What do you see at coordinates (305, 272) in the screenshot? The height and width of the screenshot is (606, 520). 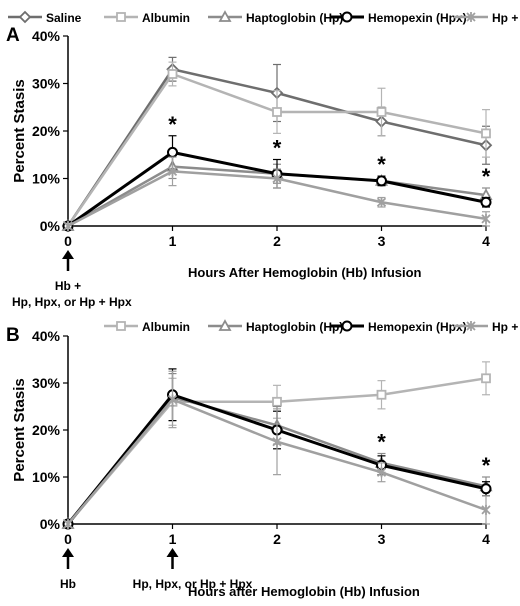 I see `x-axis-title: Hours After Hemoglobin (Hb) Infusion` at bounding box center [305, 272].